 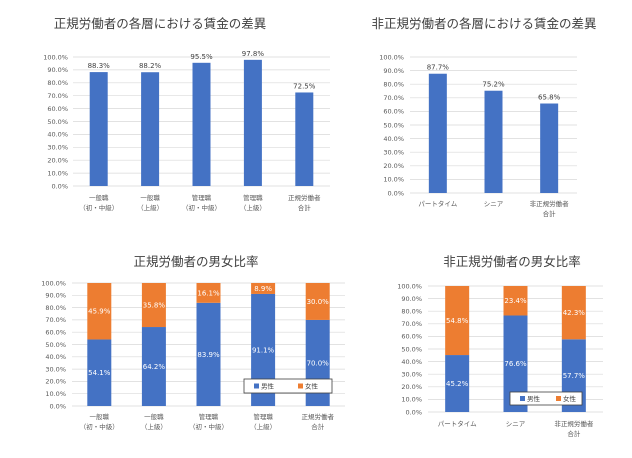 I want to click on bar-value-label: 88.2%, so click(x=150, y=66).